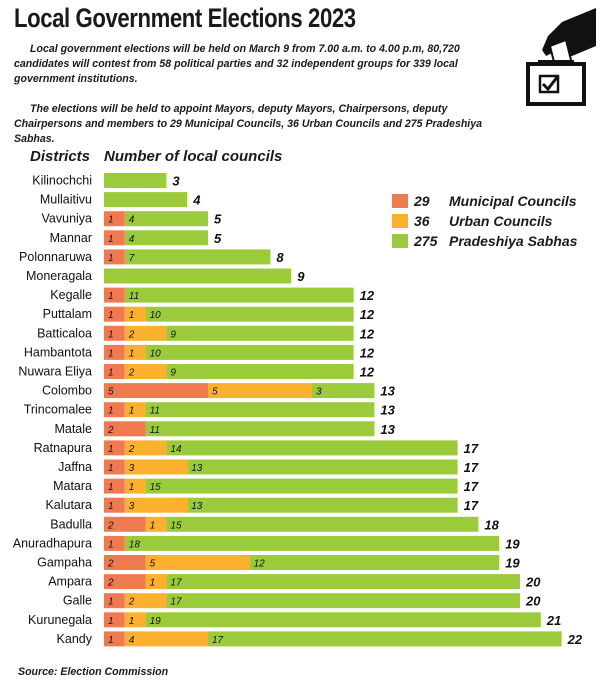 This screenshot has width=600, height=685. I want to click on district-label: Matale, so click(73, 429).